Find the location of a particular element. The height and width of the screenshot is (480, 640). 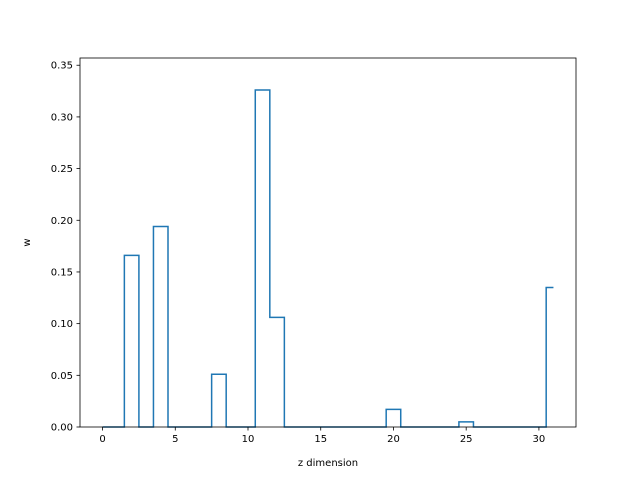

x-tick-label: 5 is located at coordinates (175, 439).